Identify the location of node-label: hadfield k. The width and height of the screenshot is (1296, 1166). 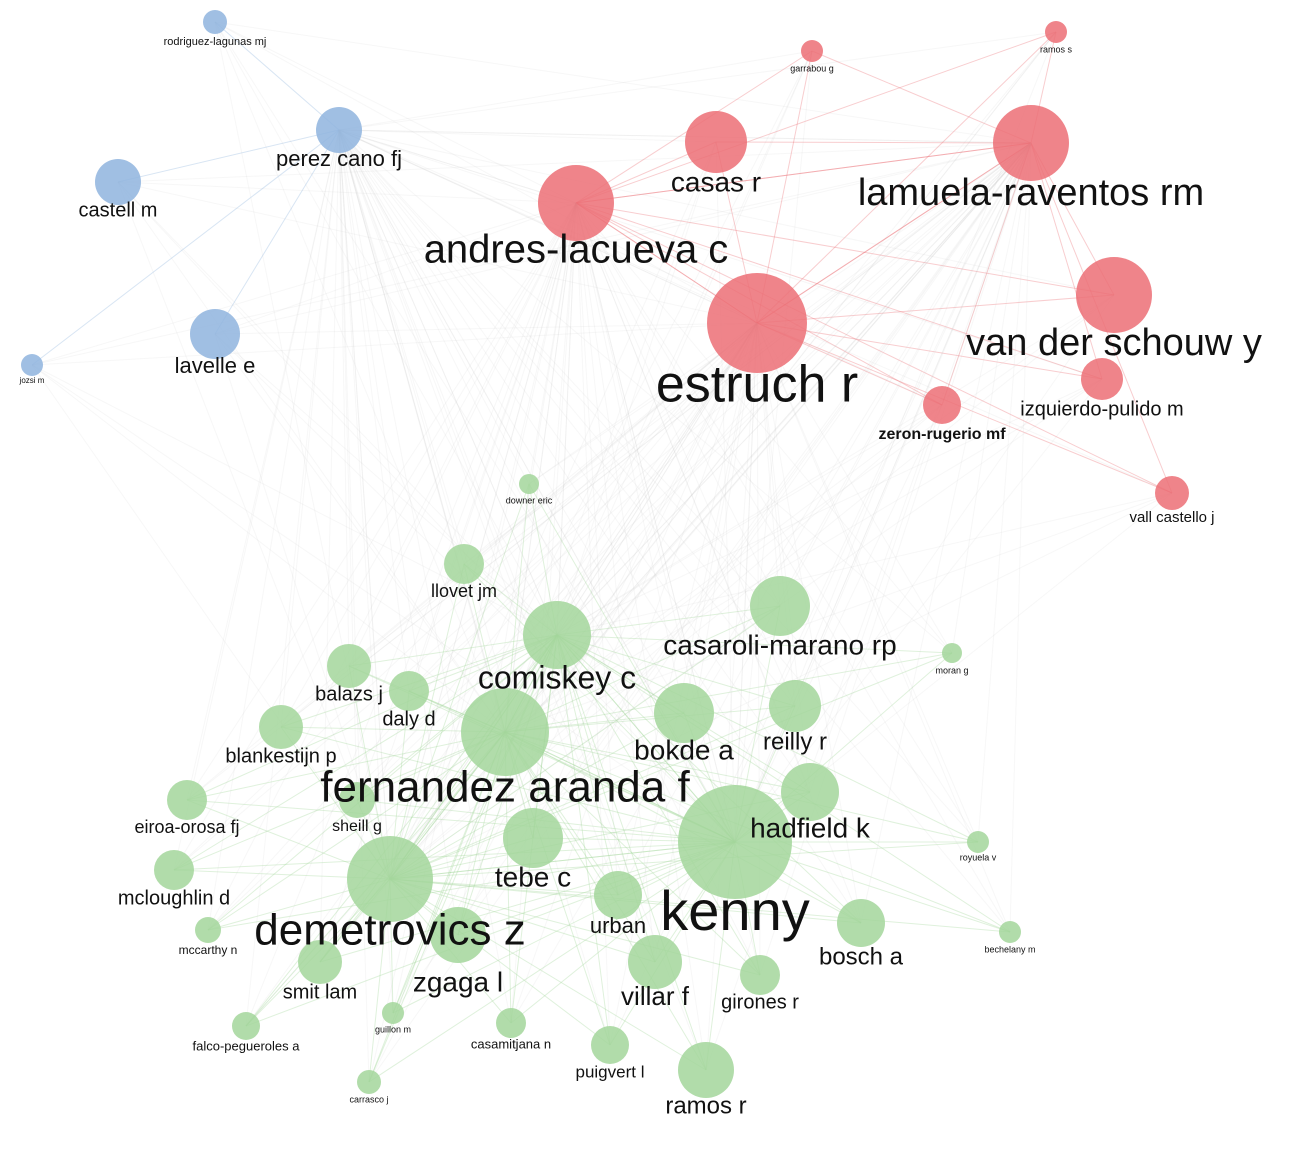
(810, 827).